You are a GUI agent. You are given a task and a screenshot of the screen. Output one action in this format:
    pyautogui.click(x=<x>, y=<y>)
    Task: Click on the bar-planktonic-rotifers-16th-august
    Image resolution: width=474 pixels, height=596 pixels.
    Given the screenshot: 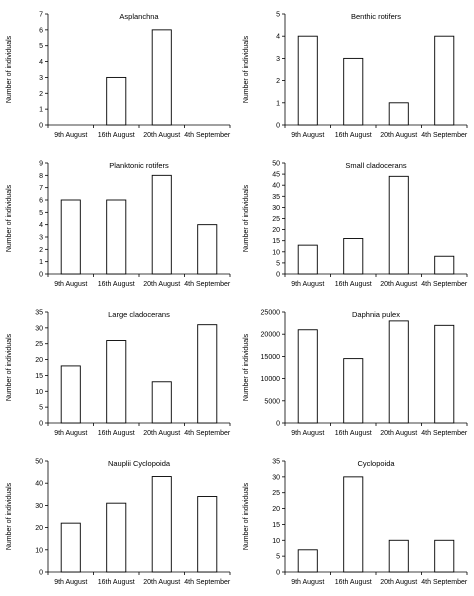 What is the action you would take?
    pyautogui.click(x=116, y=237)
    